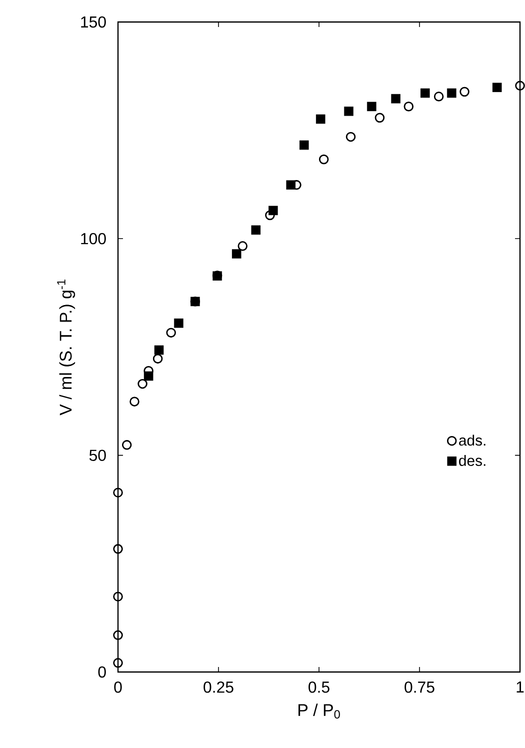  I want to click on x-tick-label: 0.5, so click(319, 687).